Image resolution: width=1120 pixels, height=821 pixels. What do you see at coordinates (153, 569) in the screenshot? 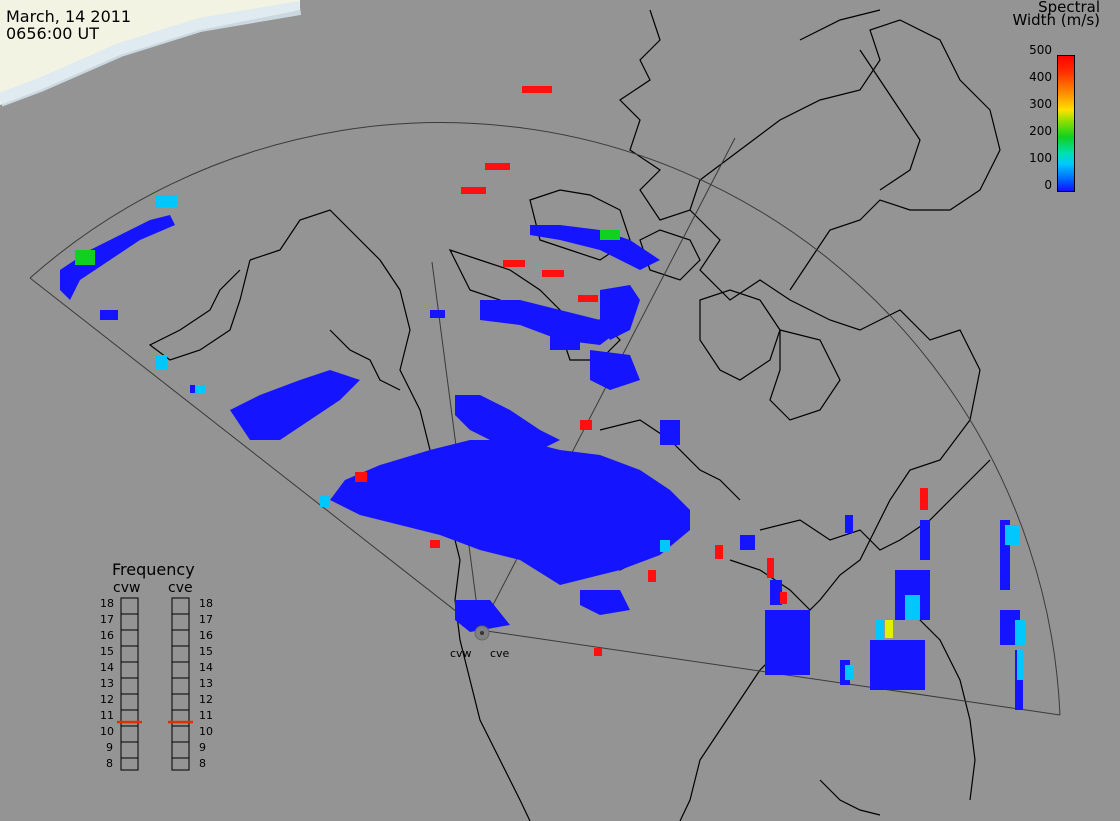
I see `frequency-title: Frequency` at bounding box center [153, 569].